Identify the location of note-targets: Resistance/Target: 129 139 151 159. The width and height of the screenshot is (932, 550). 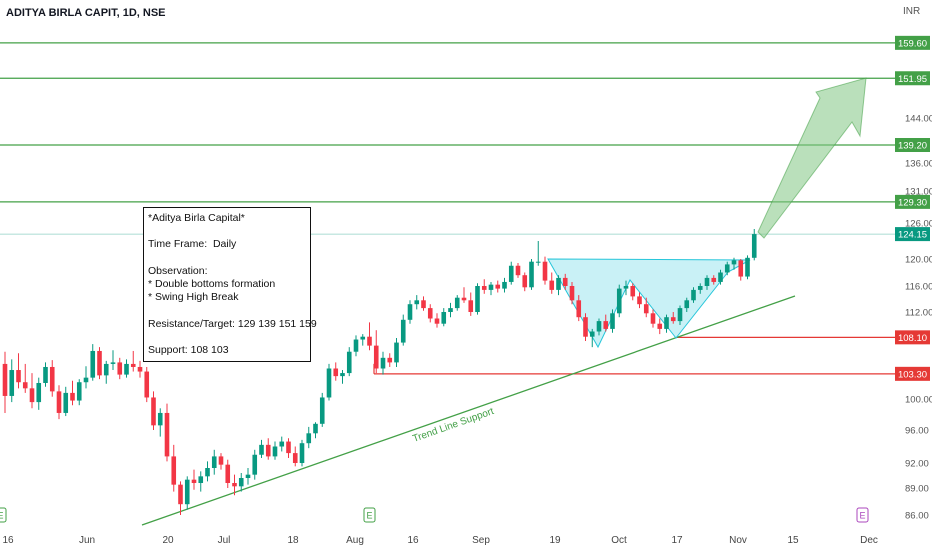
(232, 323).